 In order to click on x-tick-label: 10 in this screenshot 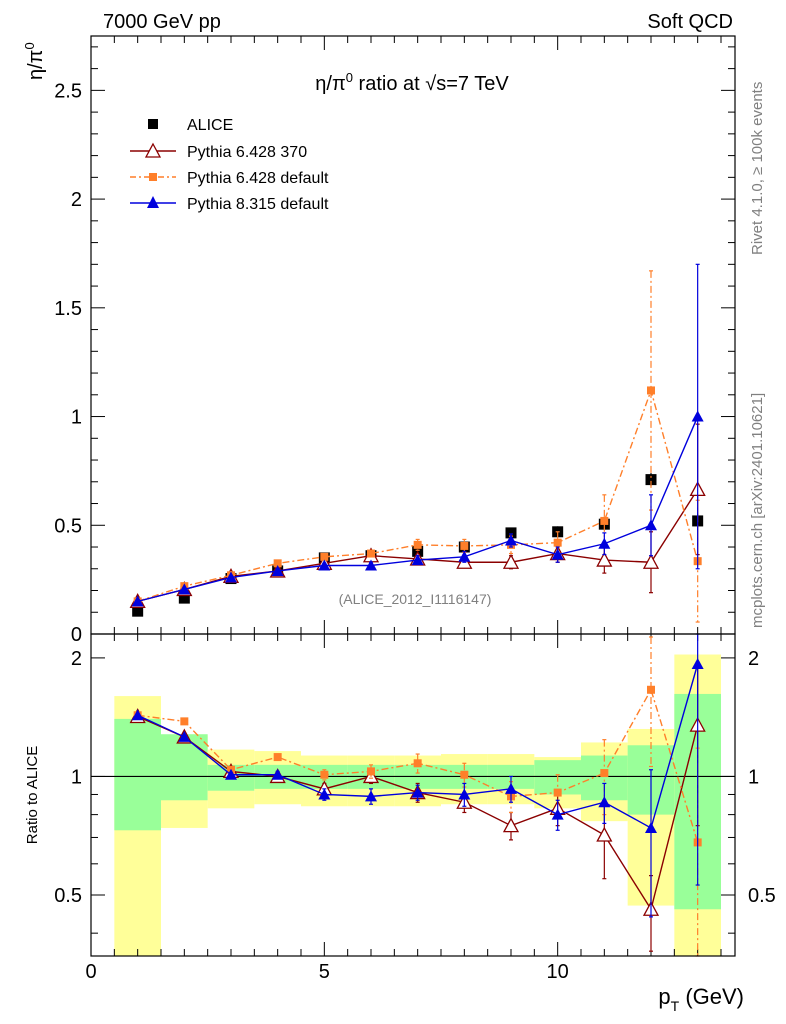, I will do `click(558, 972)`.